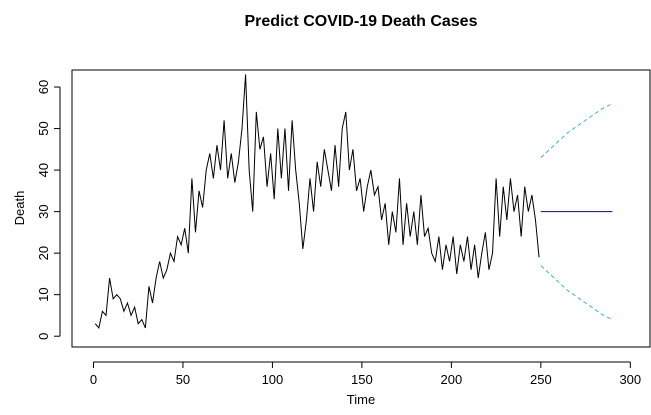 This screenshot has width=651, height=415. What do you see at coordinates (43, 253) in the screenshot?
I see `y-tick-label: 20` at bounding box center [43, 253].